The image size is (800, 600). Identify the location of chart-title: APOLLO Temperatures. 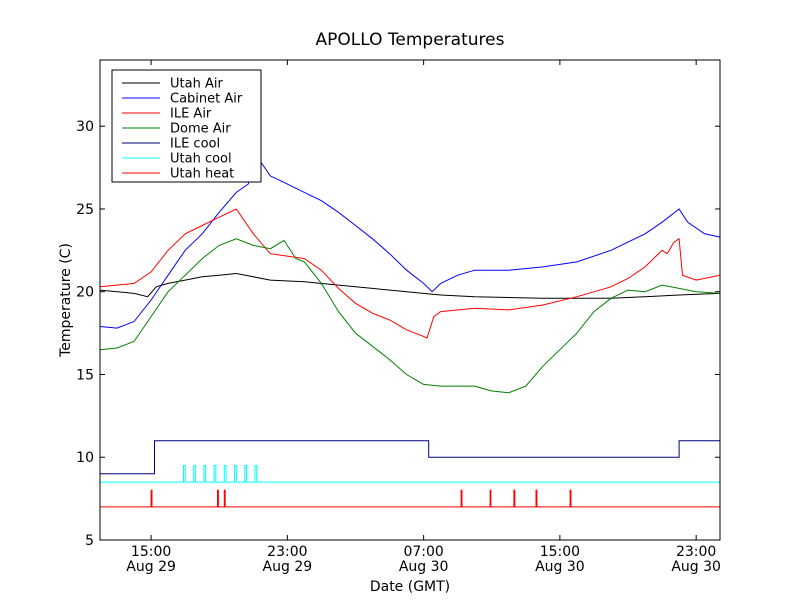
(410, 40).